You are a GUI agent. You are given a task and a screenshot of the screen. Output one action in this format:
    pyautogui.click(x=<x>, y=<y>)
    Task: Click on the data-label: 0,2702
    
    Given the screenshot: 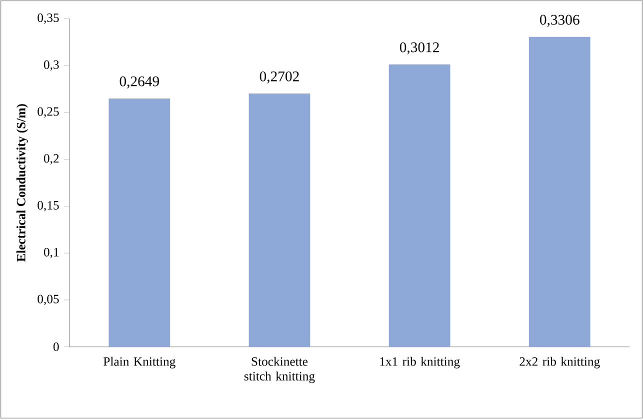 What is the action you would take?
    pyautogui.click(x=279, y=78)
    